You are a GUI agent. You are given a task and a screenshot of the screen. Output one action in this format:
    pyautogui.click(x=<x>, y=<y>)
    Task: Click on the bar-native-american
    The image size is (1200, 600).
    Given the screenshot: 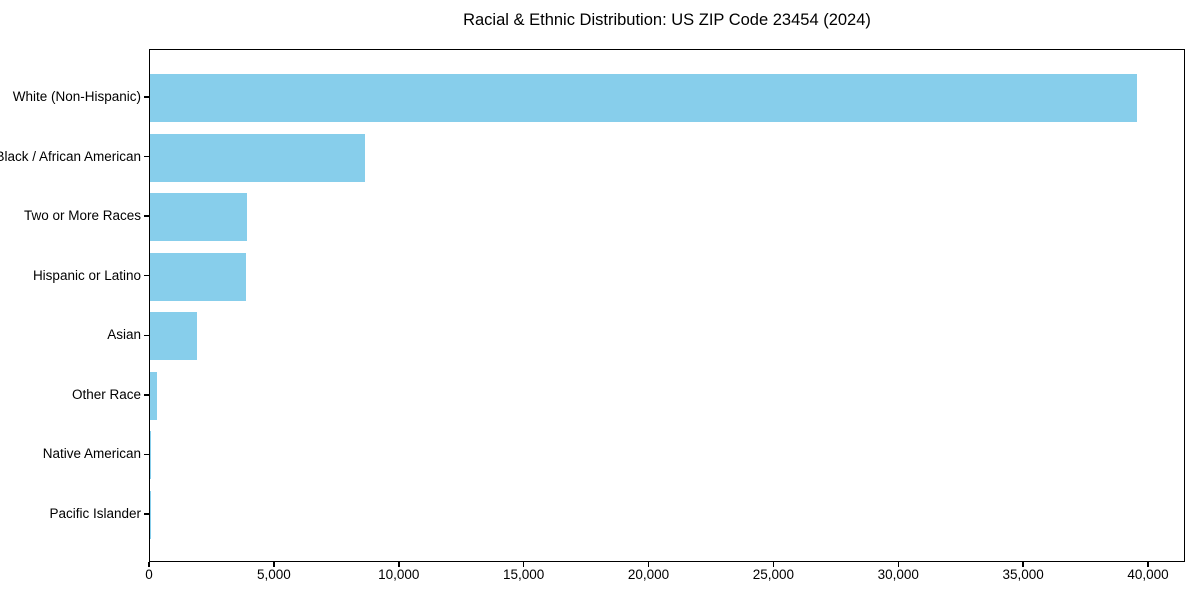 What is the action you would take?
    pyautogui.click(x=151, y=455)
    